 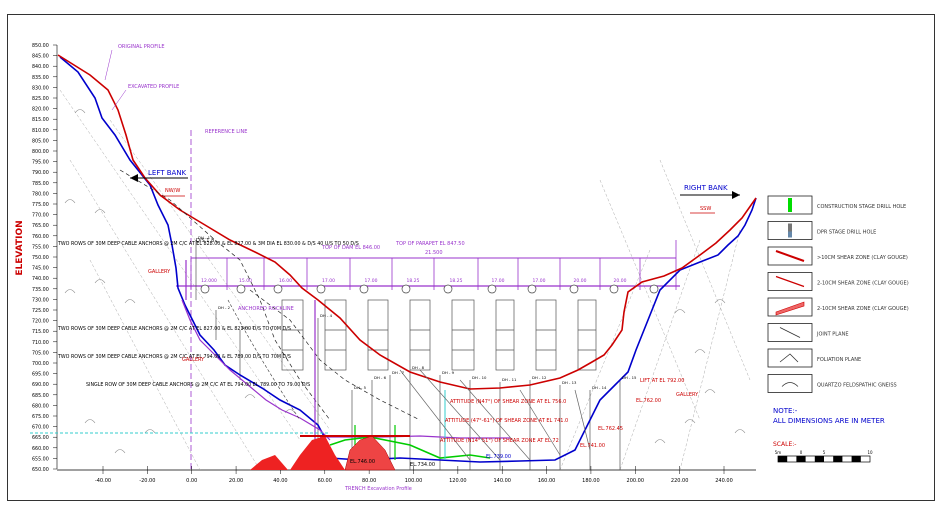 What do you see at coordinates (103, 481) in the screenshot?
I see `x-tick-label: -40.00` at bounding box center [103, 481].